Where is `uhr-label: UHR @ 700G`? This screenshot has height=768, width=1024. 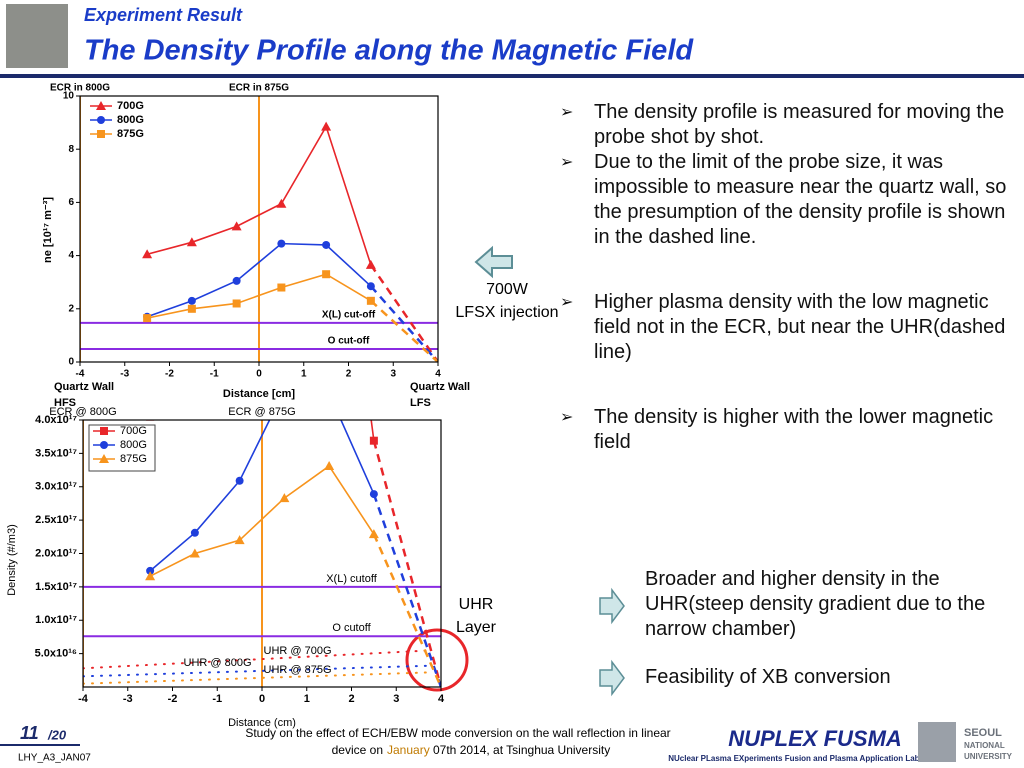
uhr-label: UHR @ 700G is located at coordinates (298, 651).